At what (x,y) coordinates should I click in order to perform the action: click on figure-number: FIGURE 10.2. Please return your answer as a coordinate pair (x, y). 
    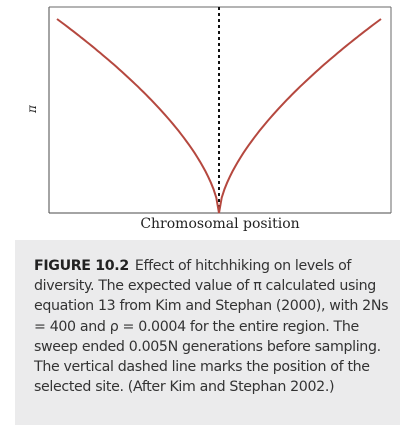
    Looking at the image, I should click on (81, 266).